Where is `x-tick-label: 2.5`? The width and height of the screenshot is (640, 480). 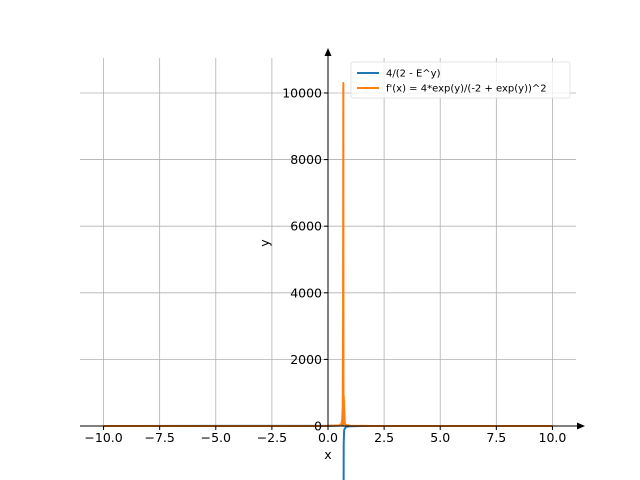 x-tick-label: 2.5 is located at coordinates (384, 437).